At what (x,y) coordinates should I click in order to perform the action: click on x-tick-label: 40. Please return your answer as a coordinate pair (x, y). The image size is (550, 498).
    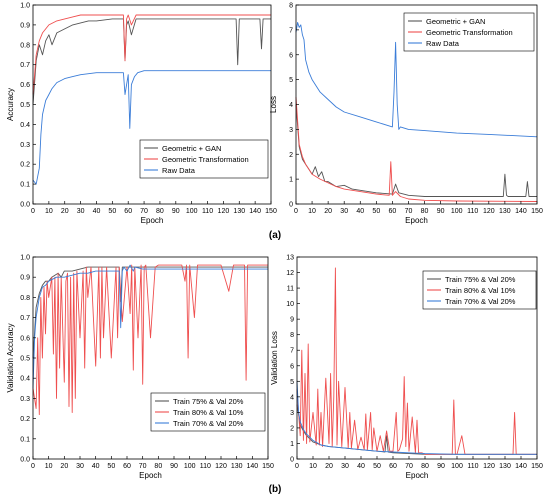
    Looking at the image, I should click on (96, 466).